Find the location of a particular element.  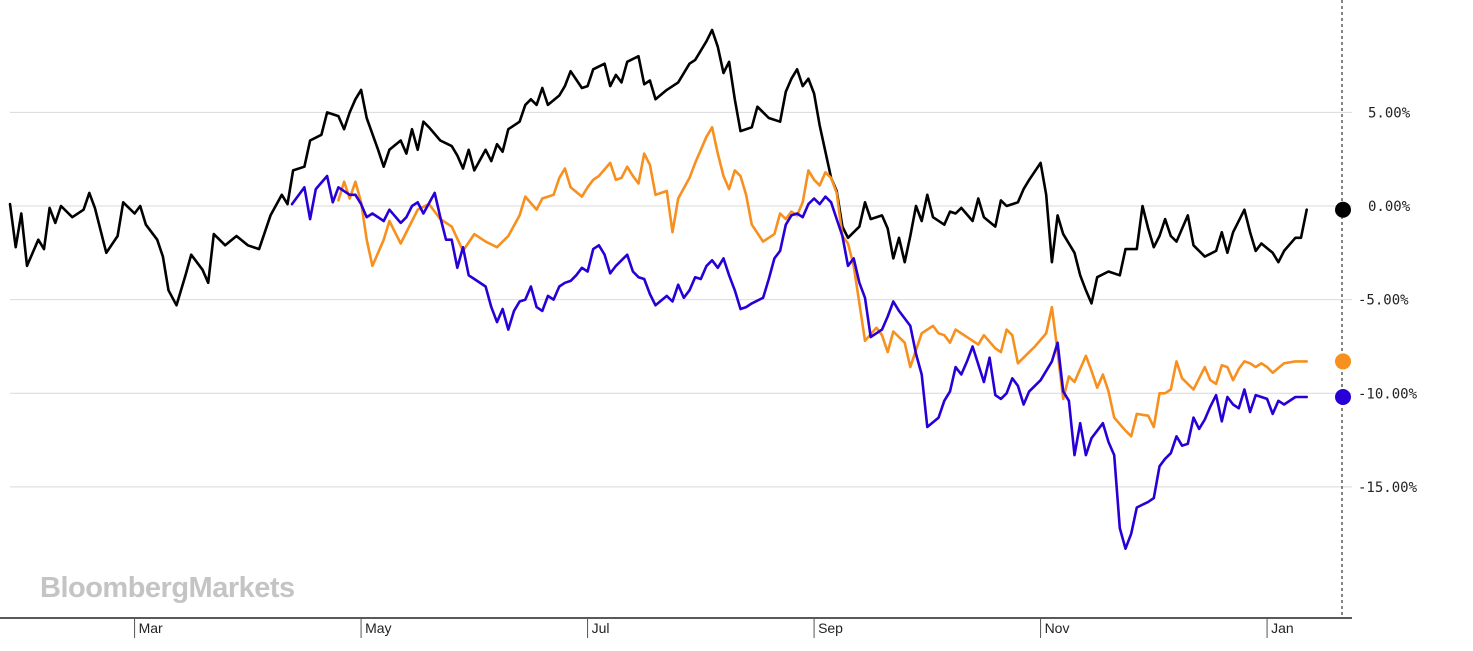

x-tick-label: Sep is located at coordinates (830, 628).